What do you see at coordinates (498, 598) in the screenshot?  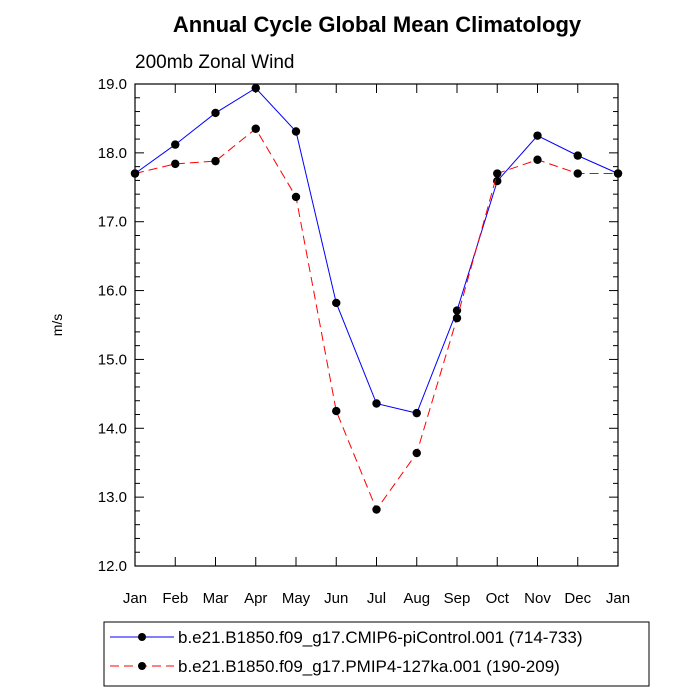 I see `x-tick-label: Oct` at bounding box center [498, 598].